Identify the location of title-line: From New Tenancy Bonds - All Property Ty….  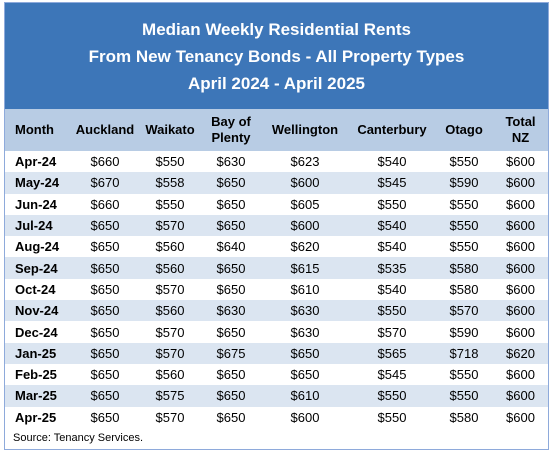
(276, 56).